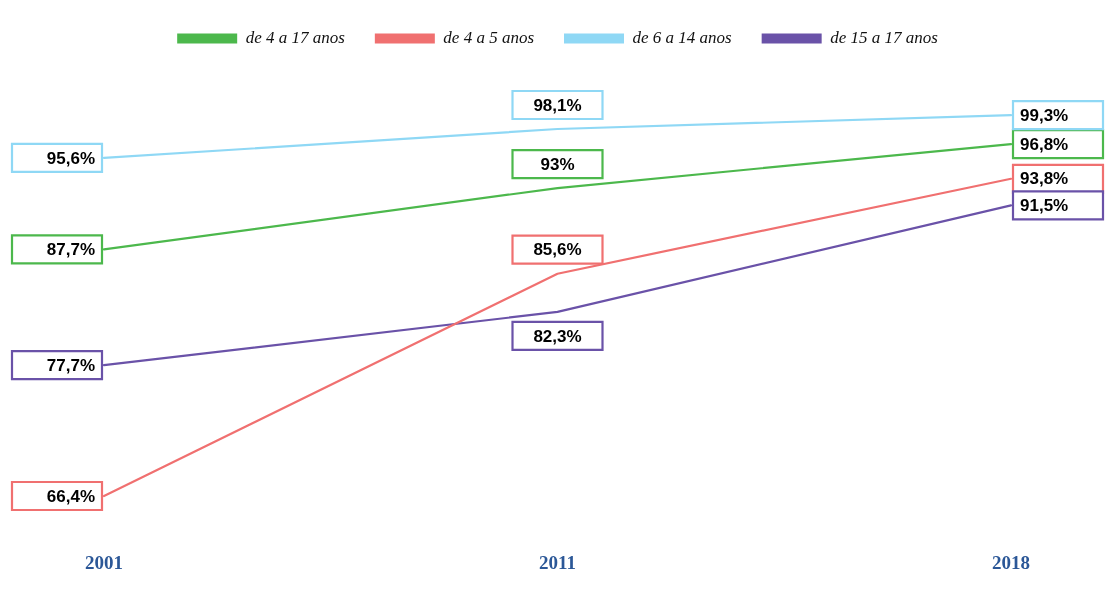 The image size is (1107, 615). Describe the element at coordinates (557, 105) in the screenshot. I see `data-label: 98,1%` at that location.